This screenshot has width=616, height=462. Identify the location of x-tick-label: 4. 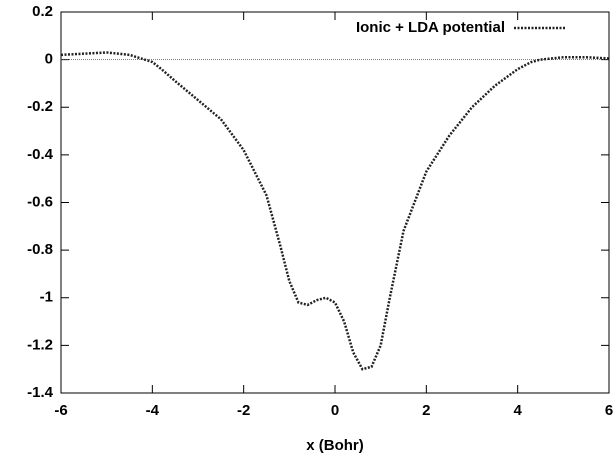
(517, 410).